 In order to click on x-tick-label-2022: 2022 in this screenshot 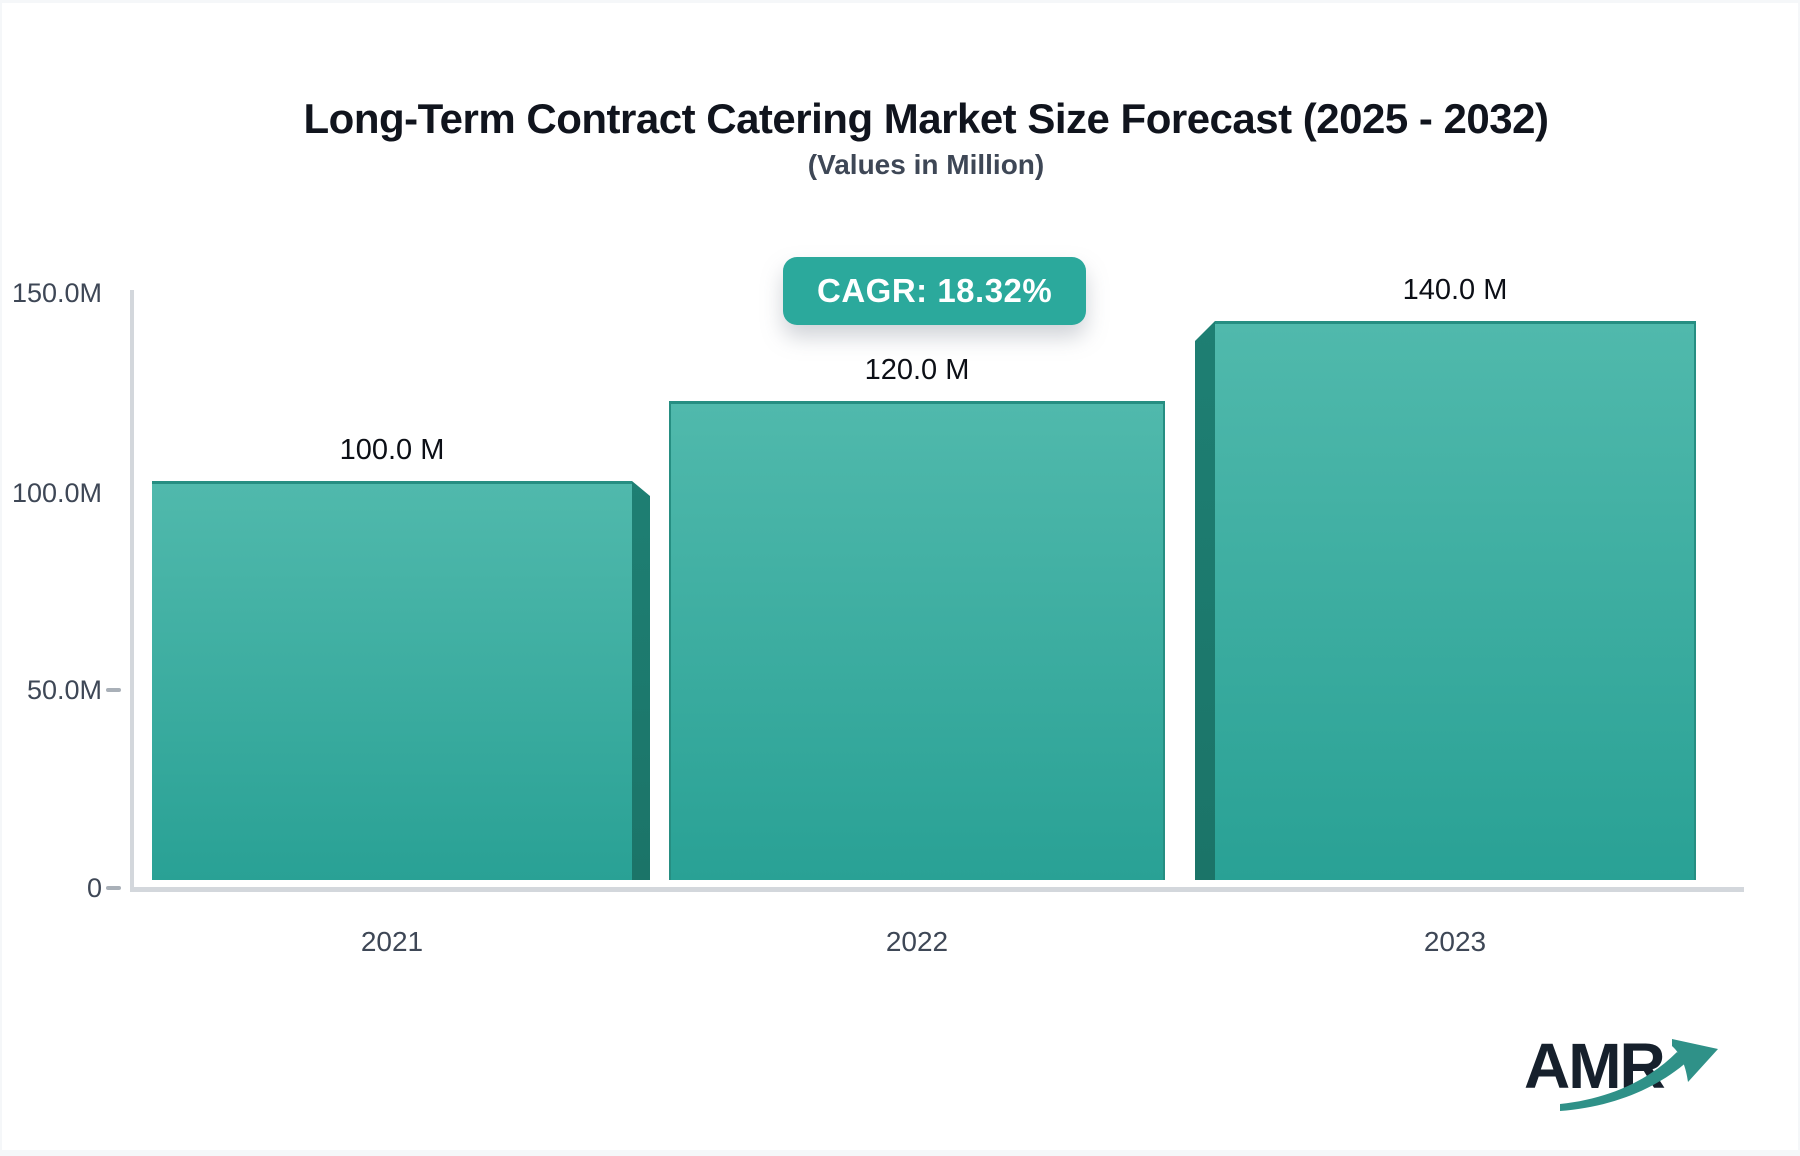, I will do `click(917, 941)`.